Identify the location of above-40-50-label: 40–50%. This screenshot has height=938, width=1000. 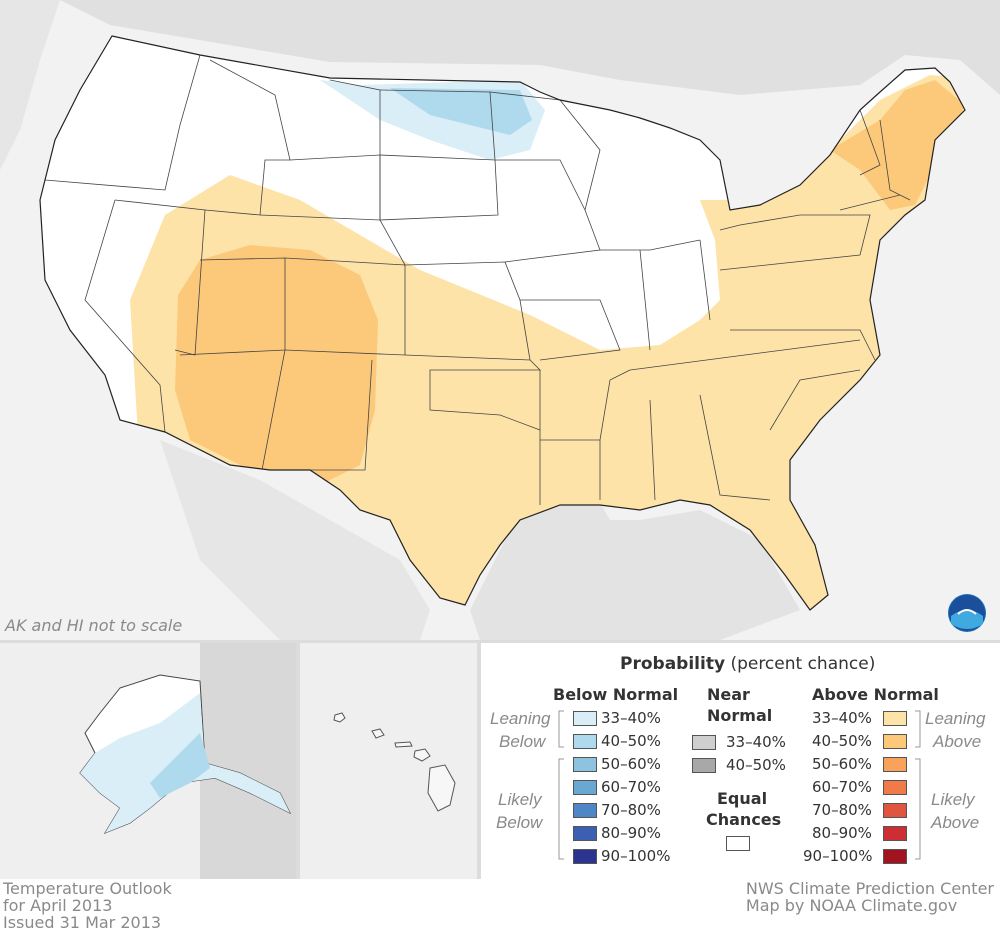
(842, 741).